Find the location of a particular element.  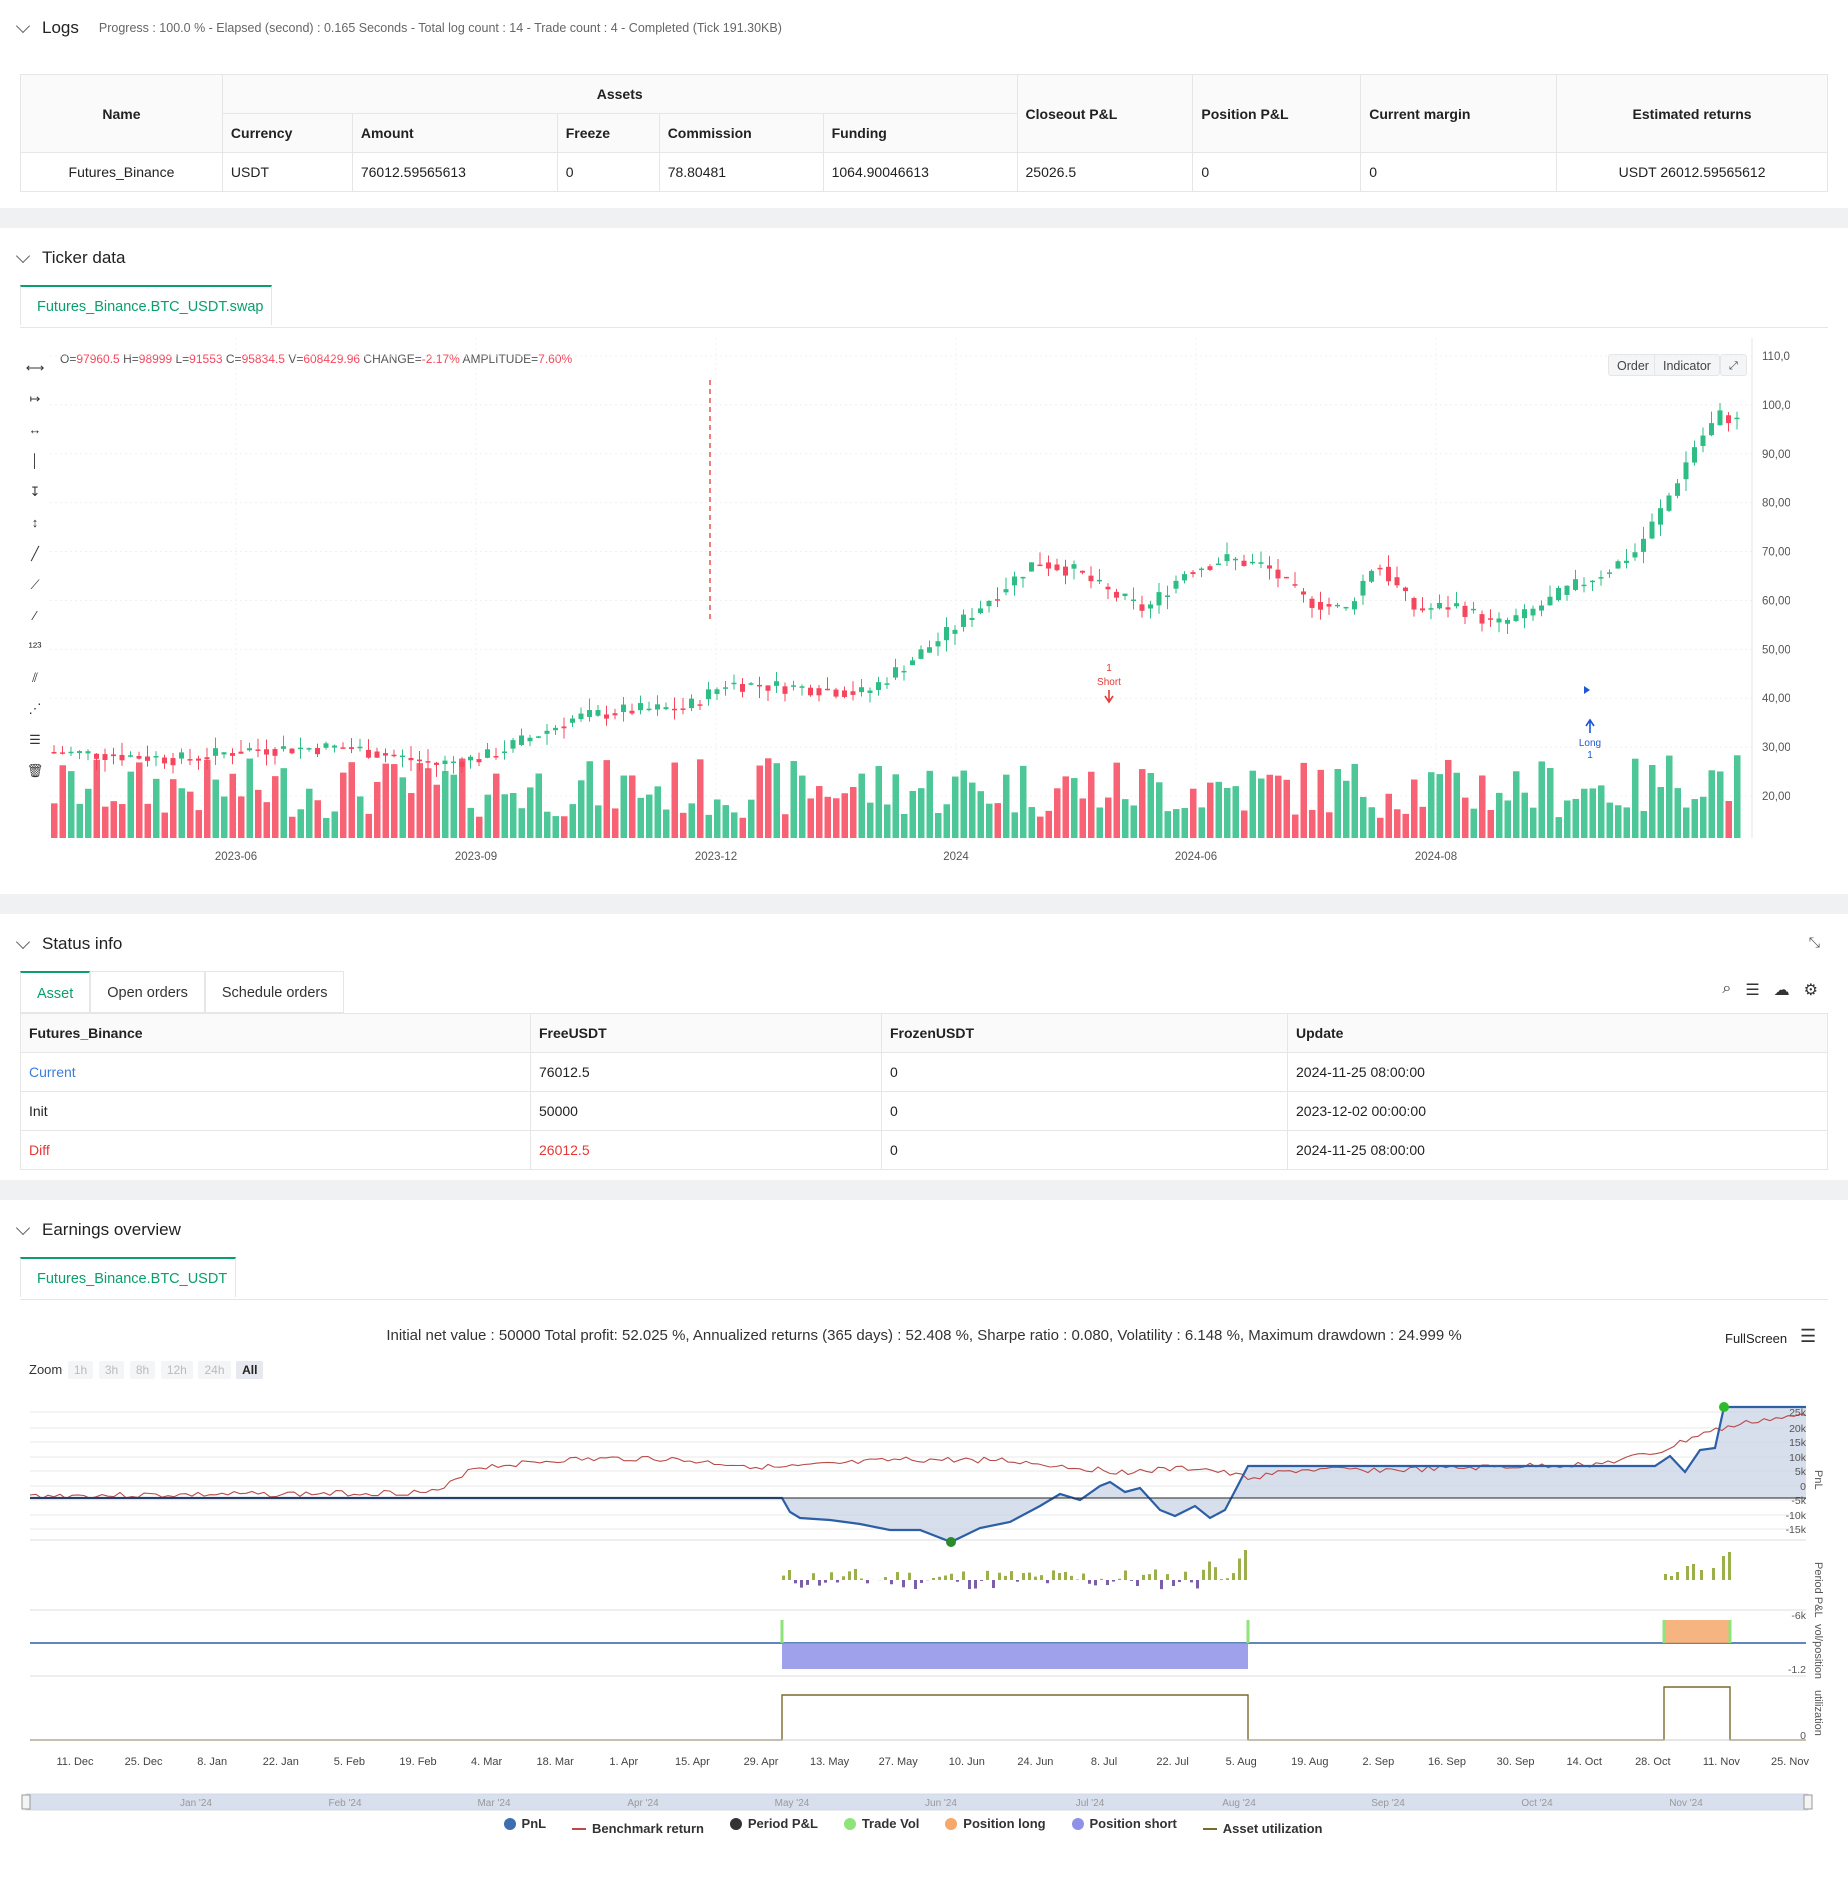

collapse-icon: ⤡ is located at coordinates (1814, 942).